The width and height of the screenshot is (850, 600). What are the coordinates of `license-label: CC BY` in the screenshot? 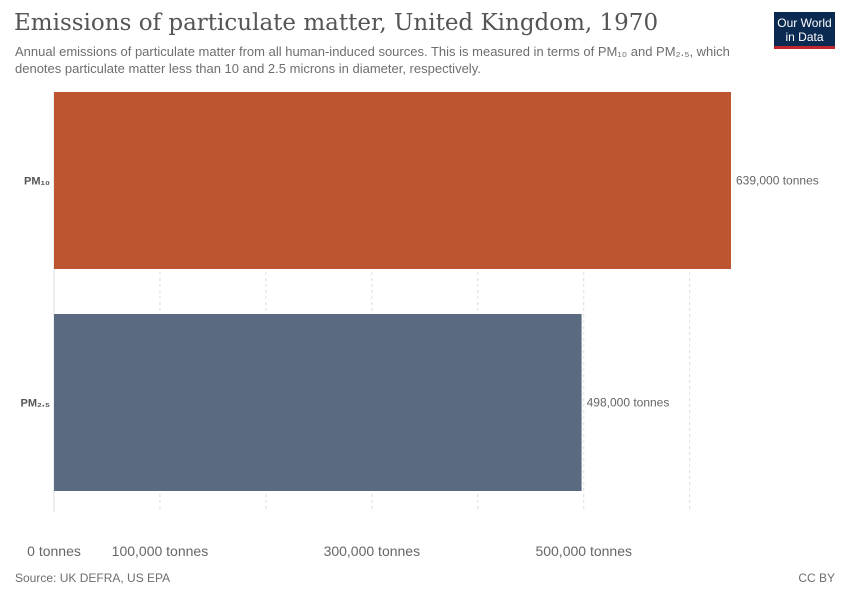 It's located at (816, 578).